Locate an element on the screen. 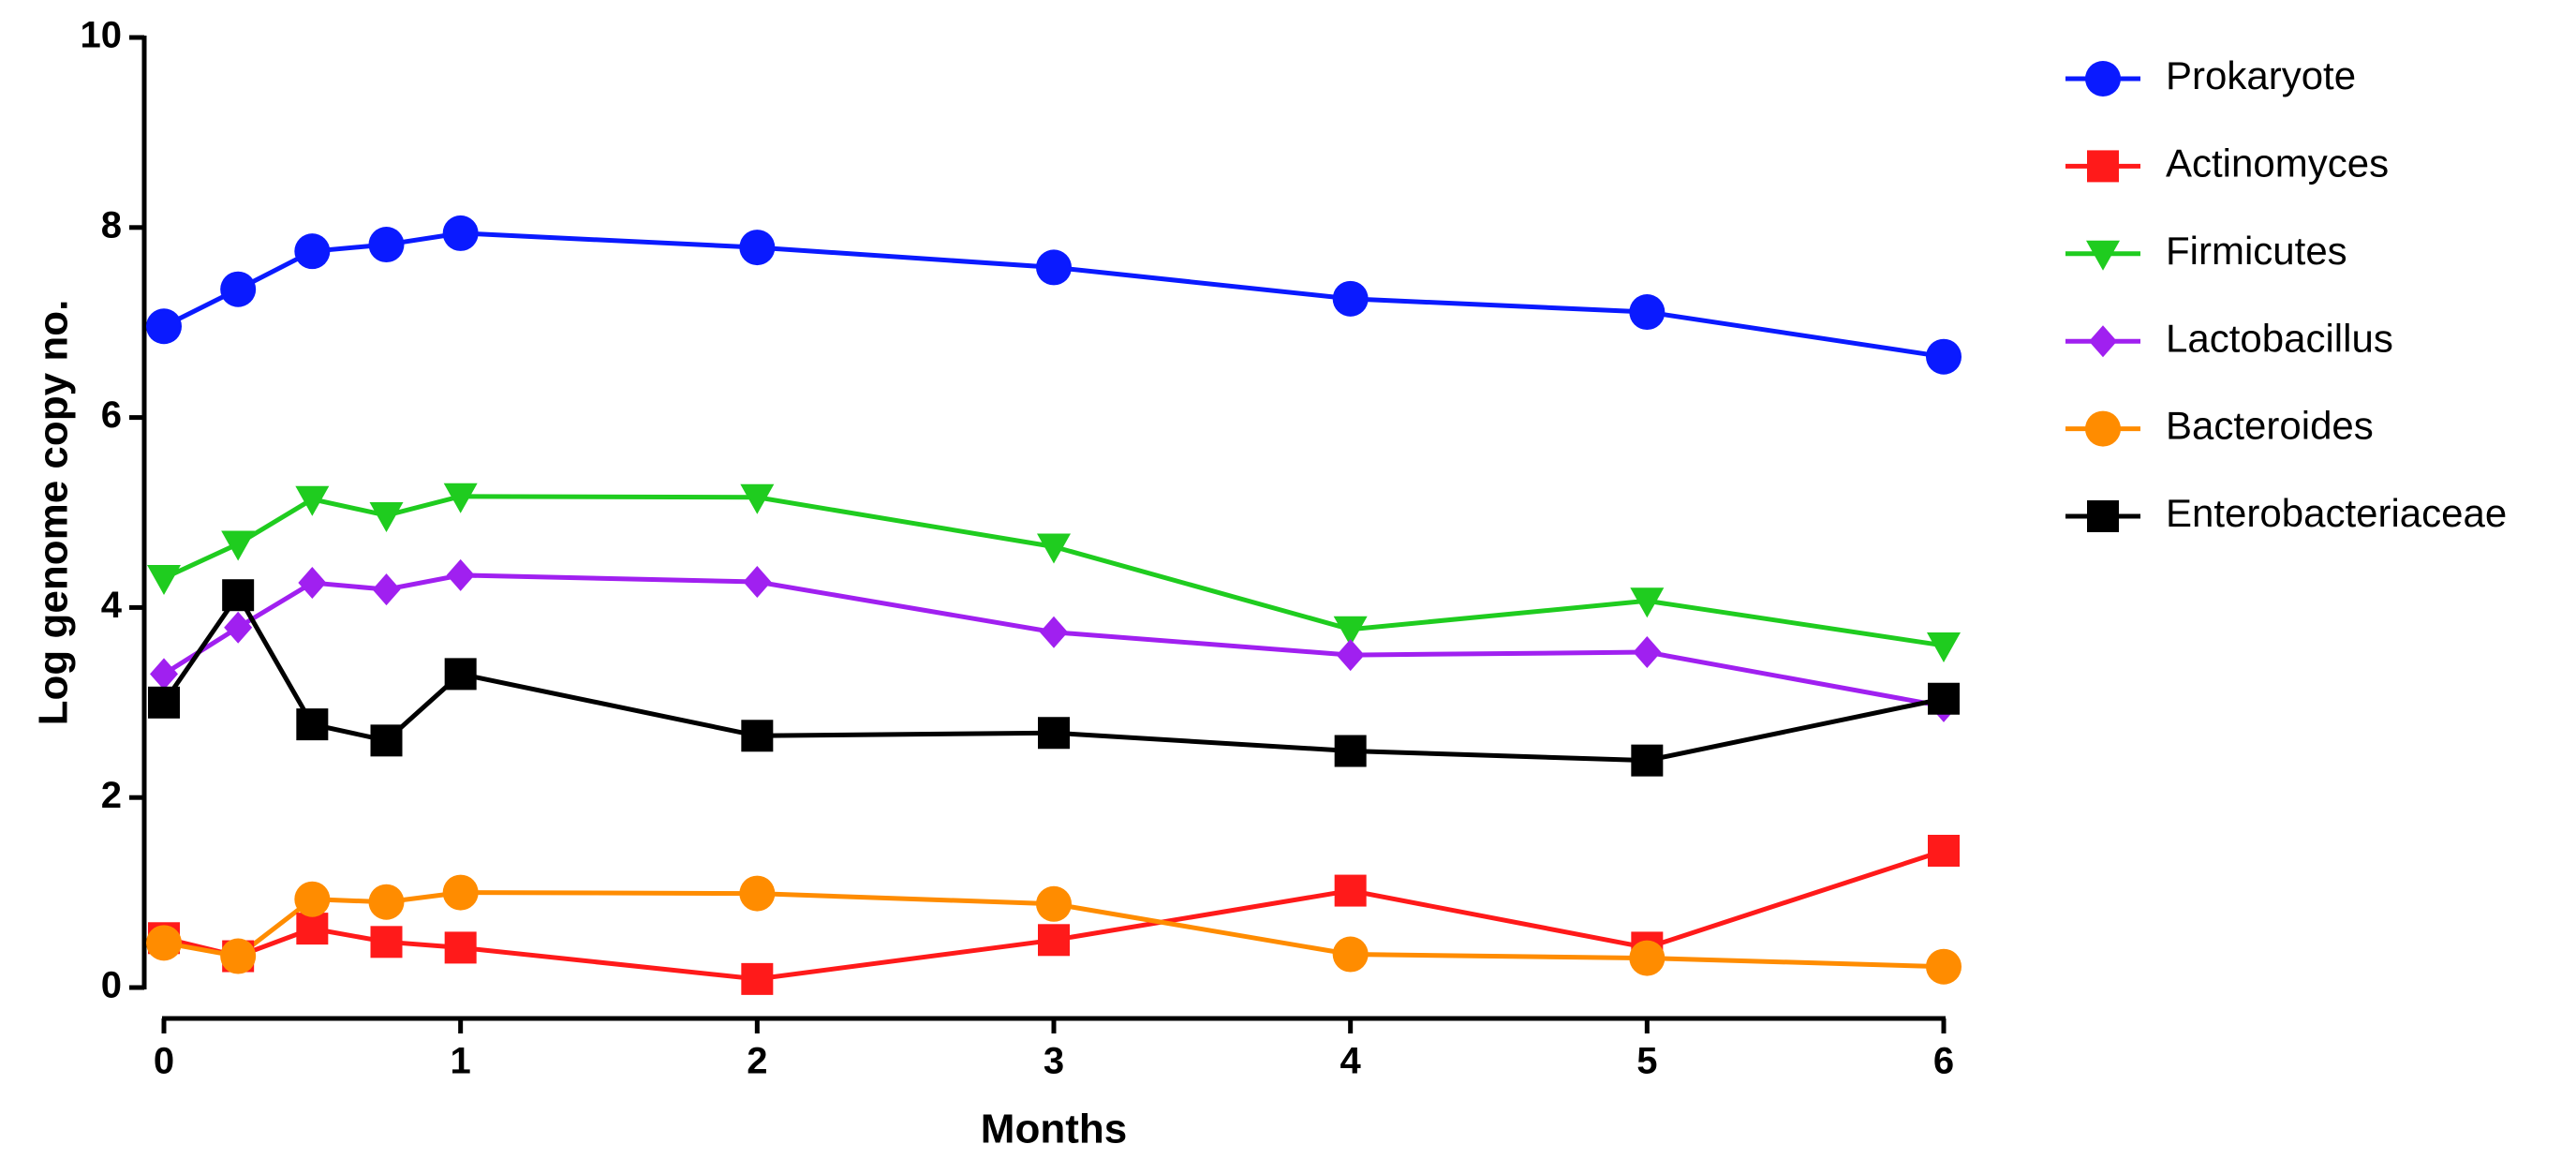 This screenshot has height=1174, width=2576. y-tick-label: 2 is located at coordinates (112, 795).